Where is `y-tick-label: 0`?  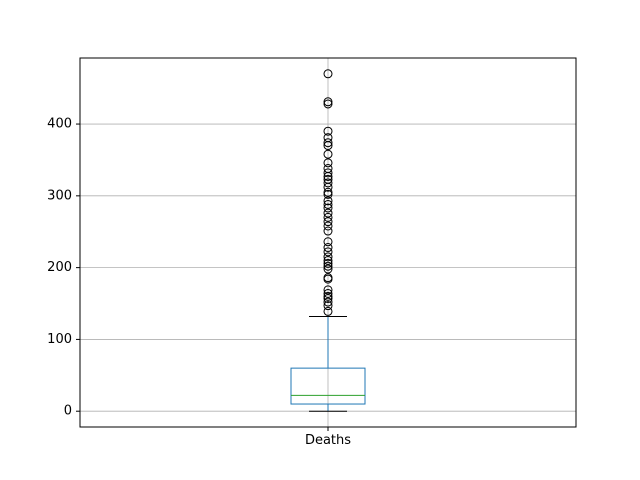
y-tick-label: 0 is located at coordinates (68, 411).